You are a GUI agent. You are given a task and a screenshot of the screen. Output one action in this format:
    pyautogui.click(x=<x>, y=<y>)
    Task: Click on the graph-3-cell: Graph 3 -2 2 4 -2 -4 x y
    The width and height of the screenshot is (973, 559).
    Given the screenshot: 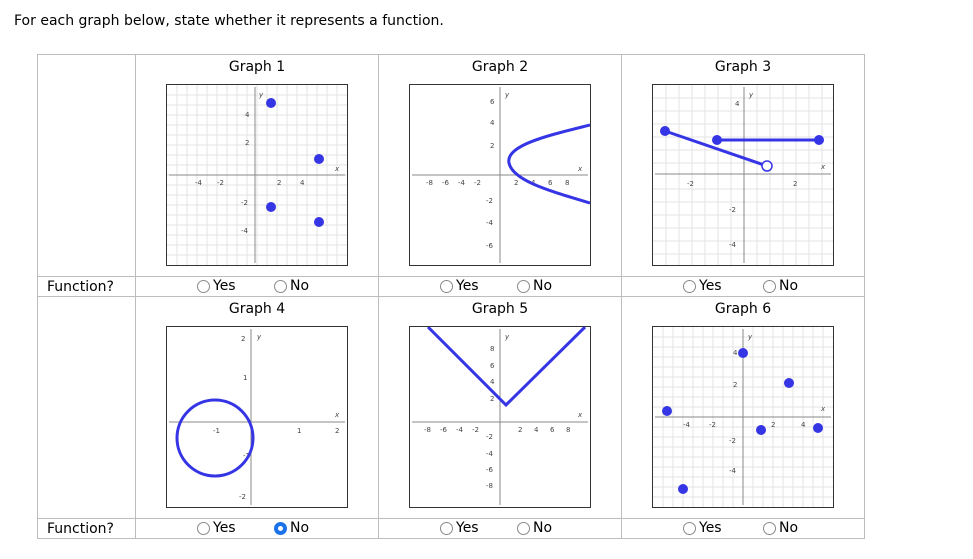 What is the action you would take?
    pyautogui.click(x=743, y=165)
    